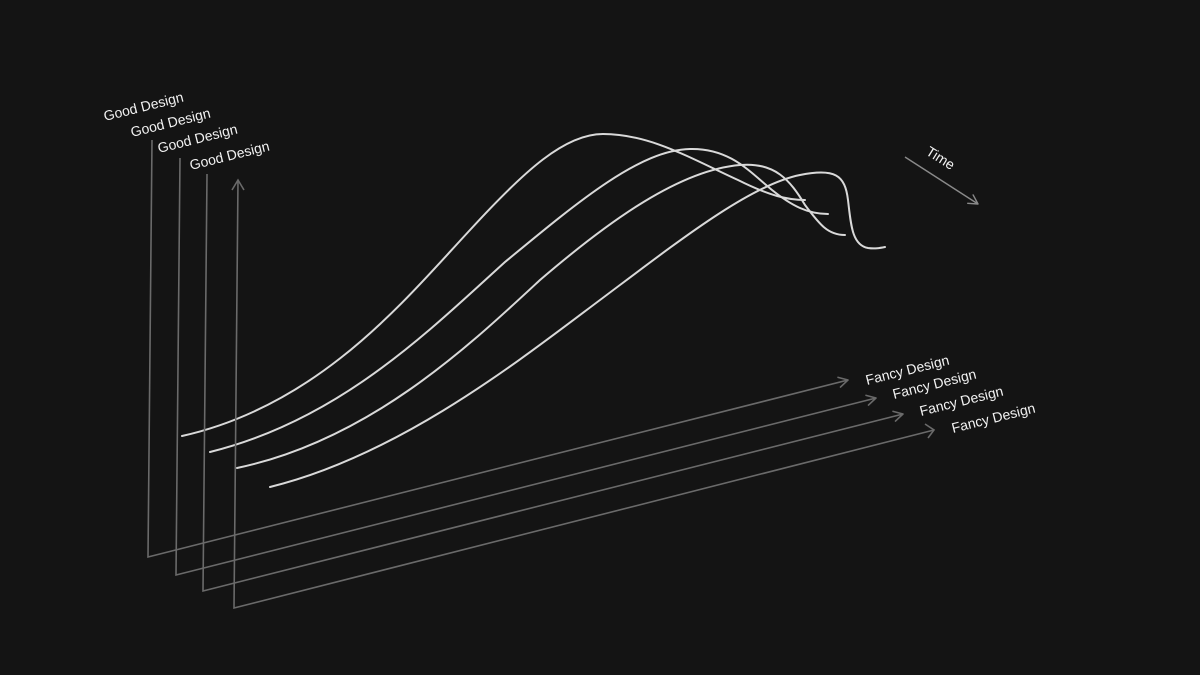 The image size is (1200, 675). Describe the element at coordinates (238, 184) in the screenshot. I see `layer-4-y-arrowhead` at that location.